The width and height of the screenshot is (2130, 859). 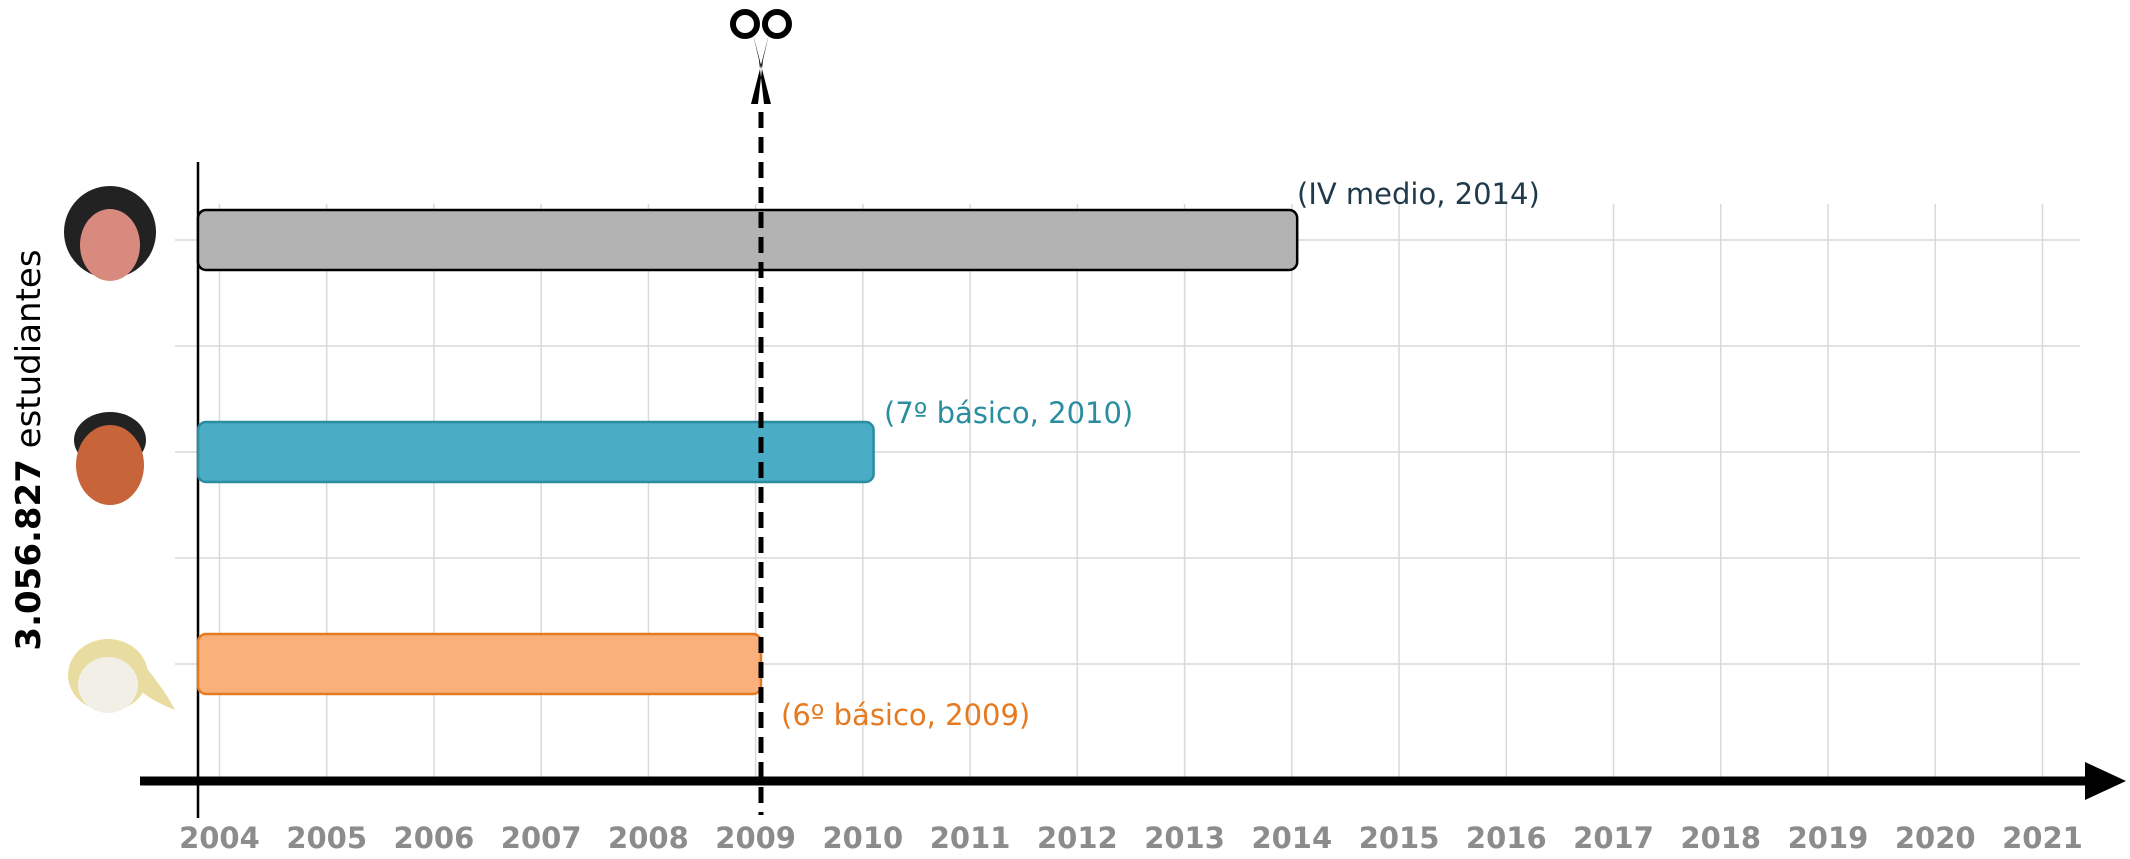 I want to click on x-tick-label: 2013, so click(x=1184, y=838).